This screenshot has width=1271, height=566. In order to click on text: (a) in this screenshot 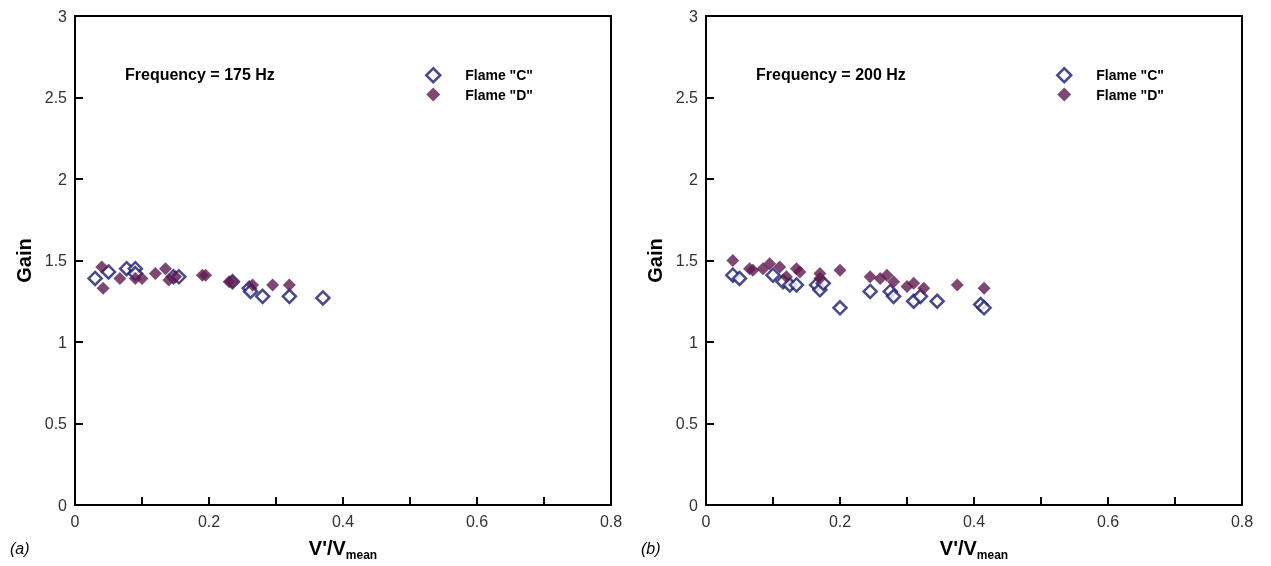, I will do `click(20, 548)`.